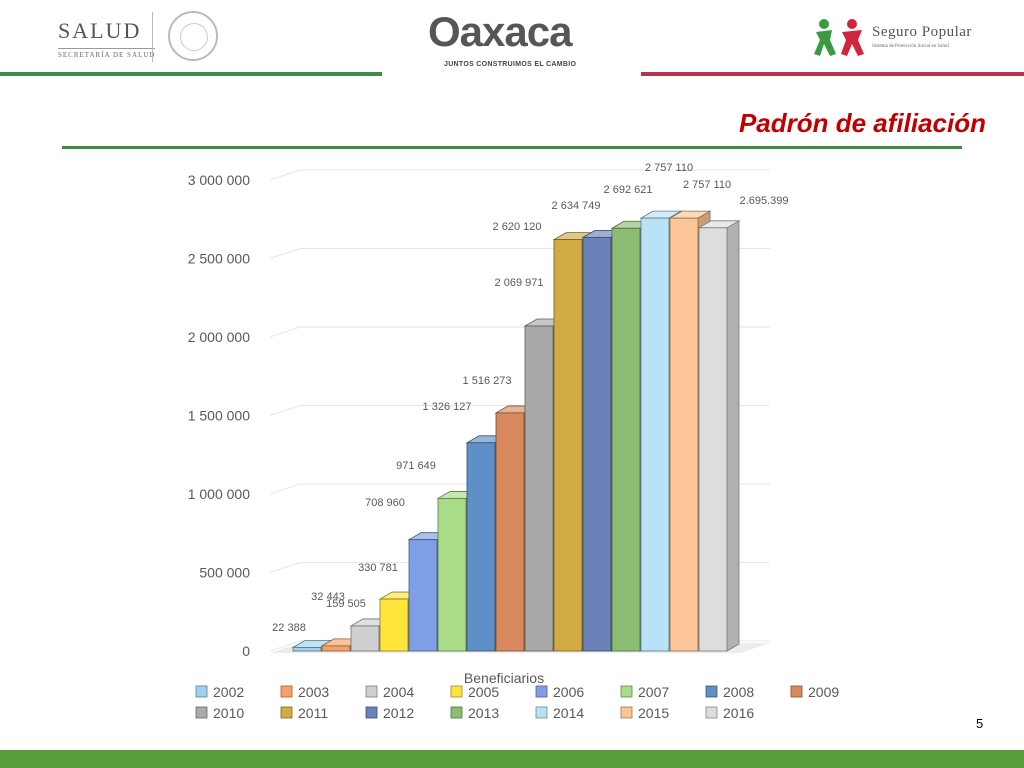  What do you see at coordinates (738, 713) in the screenshot?
I see `legend-label: 2016` at bounding box center [738, 713].